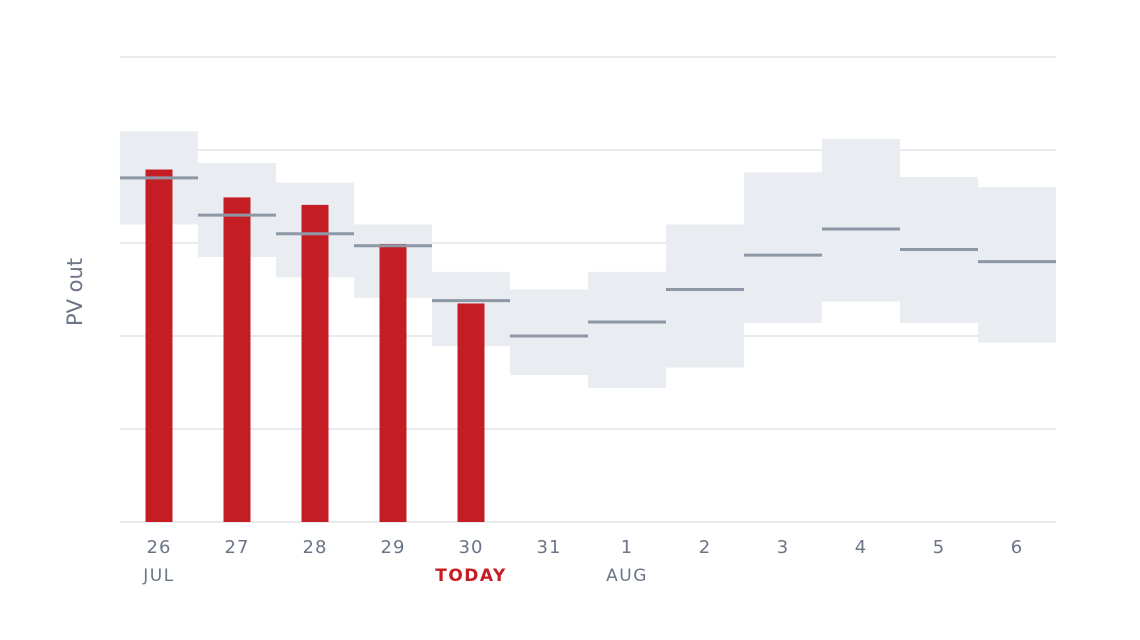 The image size is (1140, 640). Describe the element at coordinates (861, 547) in the screenshot. I see `x-tick-label: 4` at that location.